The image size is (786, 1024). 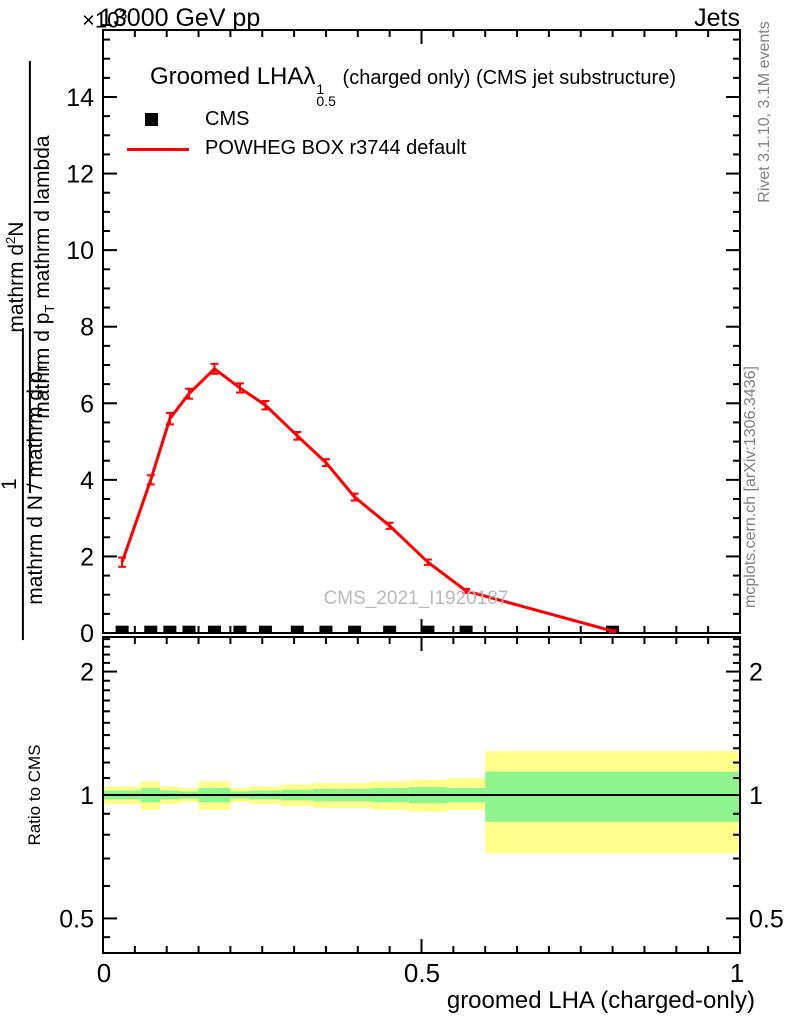 I want to click on legend-label-powheg: POWHEG BOX r3744 default, so click(x=336, y=148).